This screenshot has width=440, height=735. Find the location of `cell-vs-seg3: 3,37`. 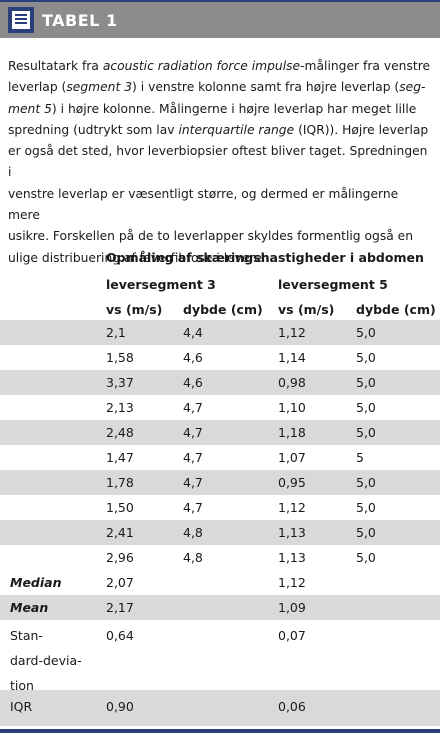

cell-vs-seg3: 3,37 is located at coordinates (120, 382).